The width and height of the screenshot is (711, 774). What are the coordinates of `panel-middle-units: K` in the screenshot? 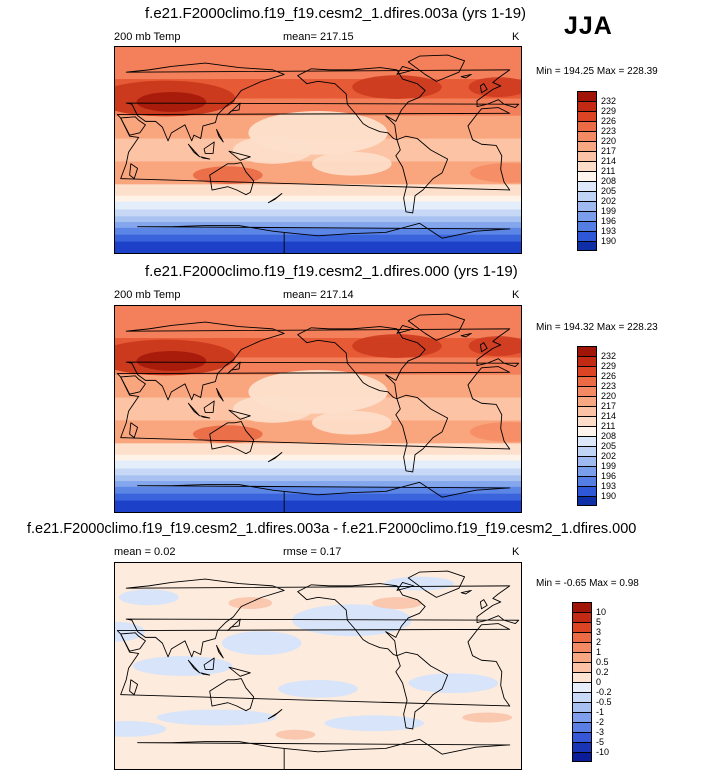 It's located at (516, 295).